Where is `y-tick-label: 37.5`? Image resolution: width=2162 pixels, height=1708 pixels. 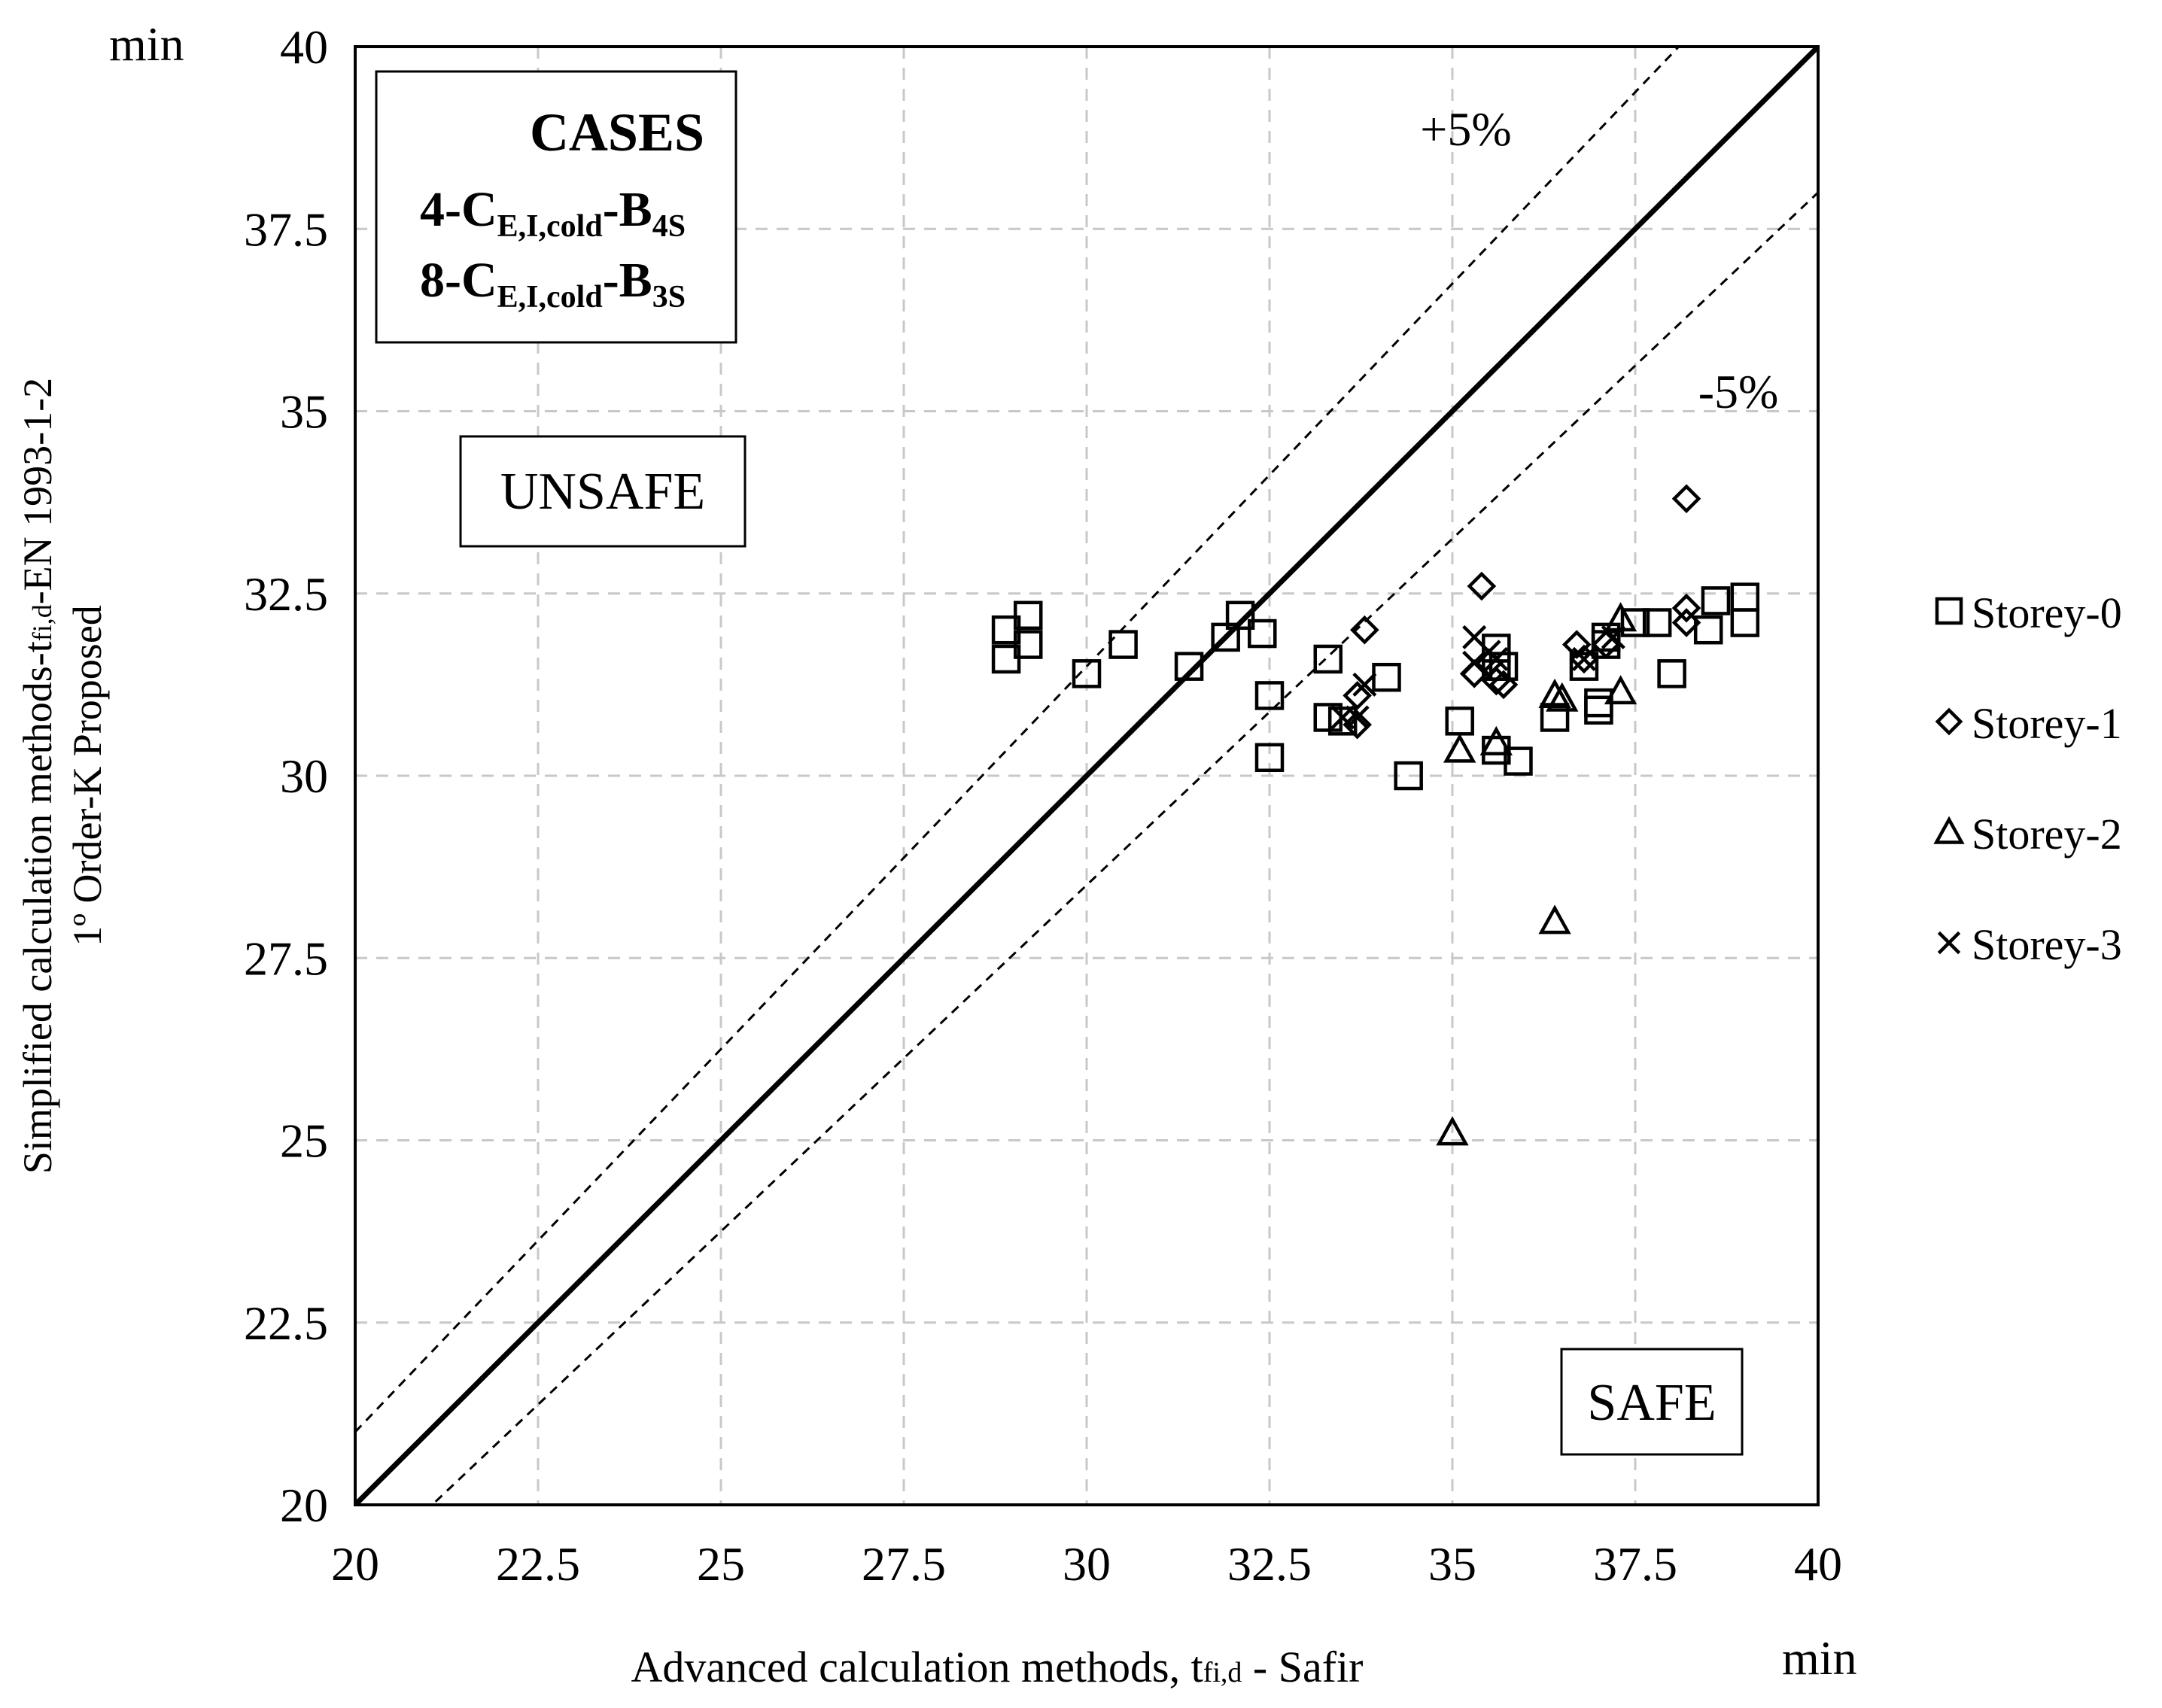 y-tick-label: 37.5 is located at coordinates (286, 229).